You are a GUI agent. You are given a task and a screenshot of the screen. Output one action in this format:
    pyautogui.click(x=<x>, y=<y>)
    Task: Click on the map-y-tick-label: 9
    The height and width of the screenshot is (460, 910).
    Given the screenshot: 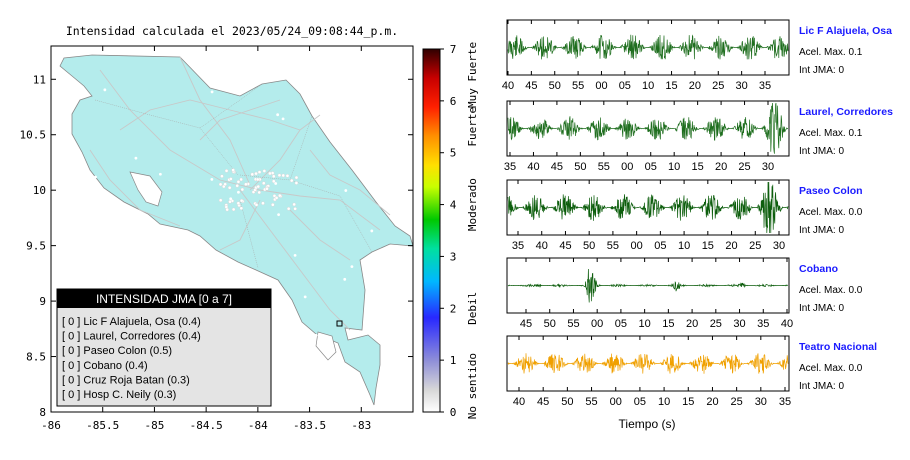 What is the action you would take?
    pyautogui.click(x=42, y=301)
    